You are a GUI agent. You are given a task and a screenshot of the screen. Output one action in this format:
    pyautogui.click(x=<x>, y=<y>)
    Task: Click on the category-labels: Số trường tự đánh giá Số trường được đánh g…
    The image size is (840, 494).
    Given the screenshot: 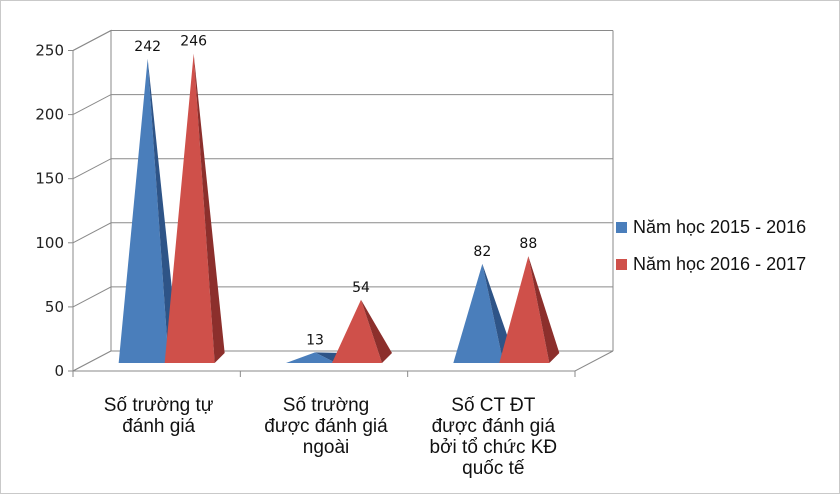 What is the action you would take?
    pyautogui.click(x=330, y=437)
    